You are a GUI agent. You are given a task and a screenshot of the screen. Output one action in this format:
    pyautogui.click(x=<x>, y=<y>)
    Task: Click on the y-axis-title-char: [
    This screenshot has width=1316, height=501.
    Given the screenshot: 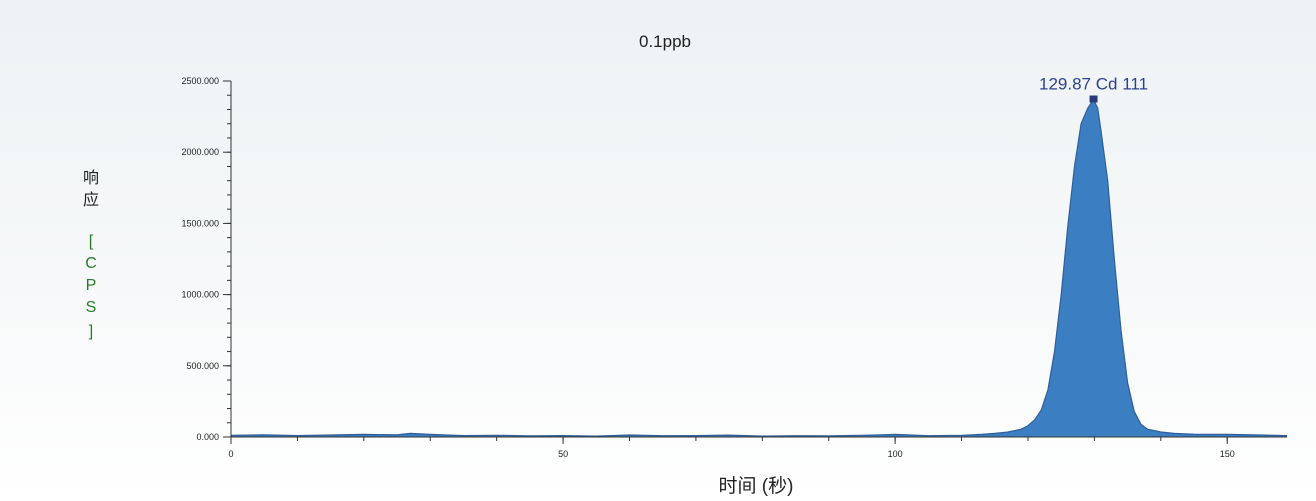 What is the action you would take?
    pyautogui.click(x=91, y=241)
    